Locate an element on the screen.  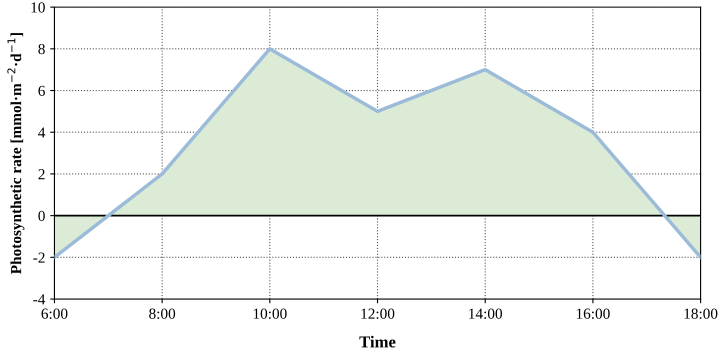
y-tick-label: 0 is located at coordinates (41, 216).